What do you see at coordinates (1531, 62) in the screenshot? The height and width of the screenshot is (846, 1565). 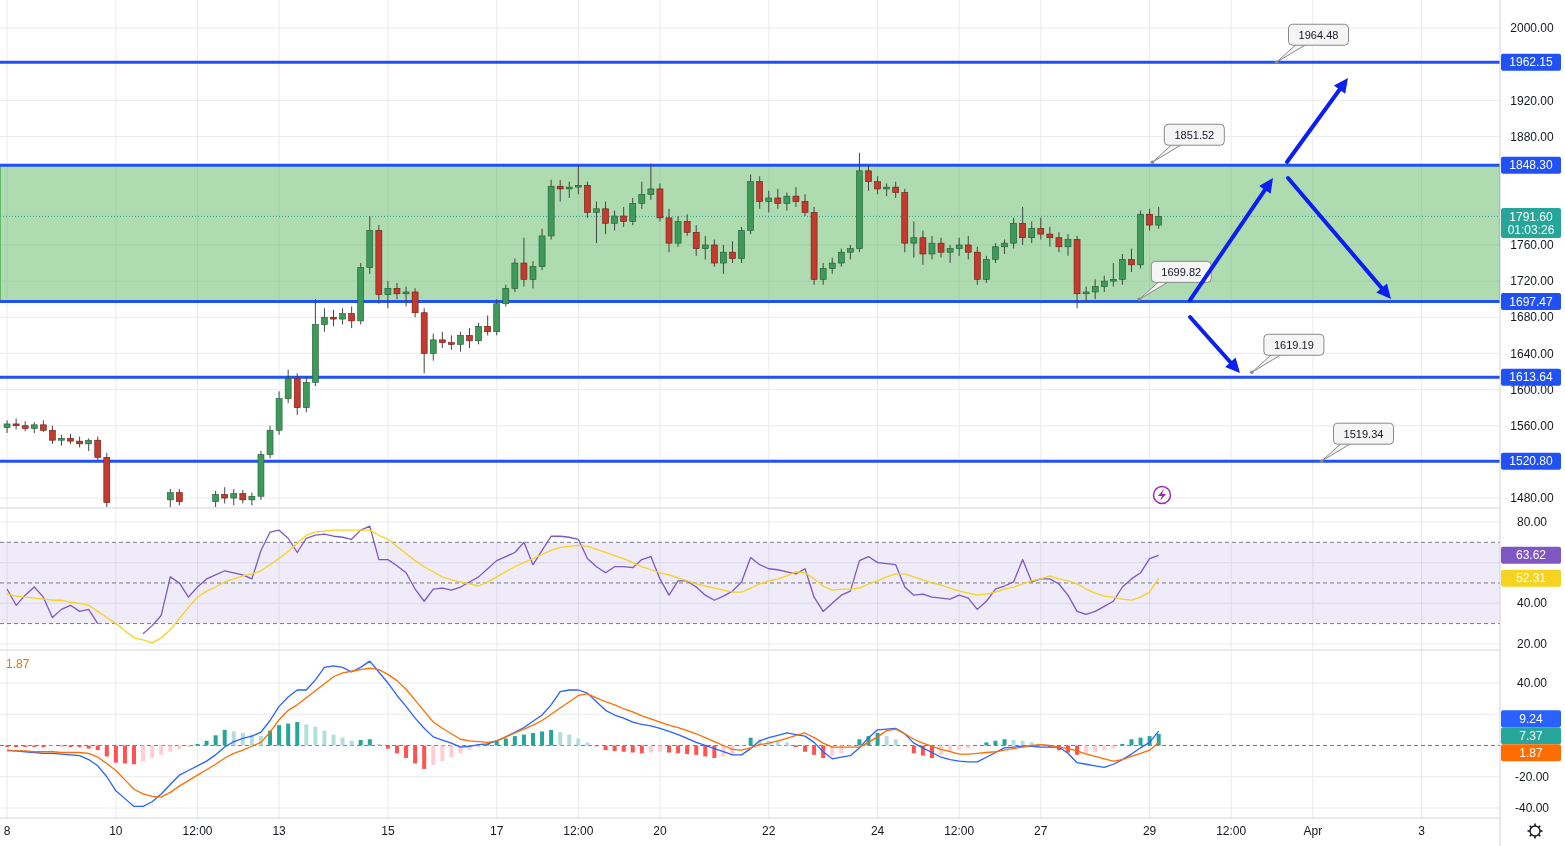 I see `ref-line-label: 1962.15` at bounding box center [1531, 62].